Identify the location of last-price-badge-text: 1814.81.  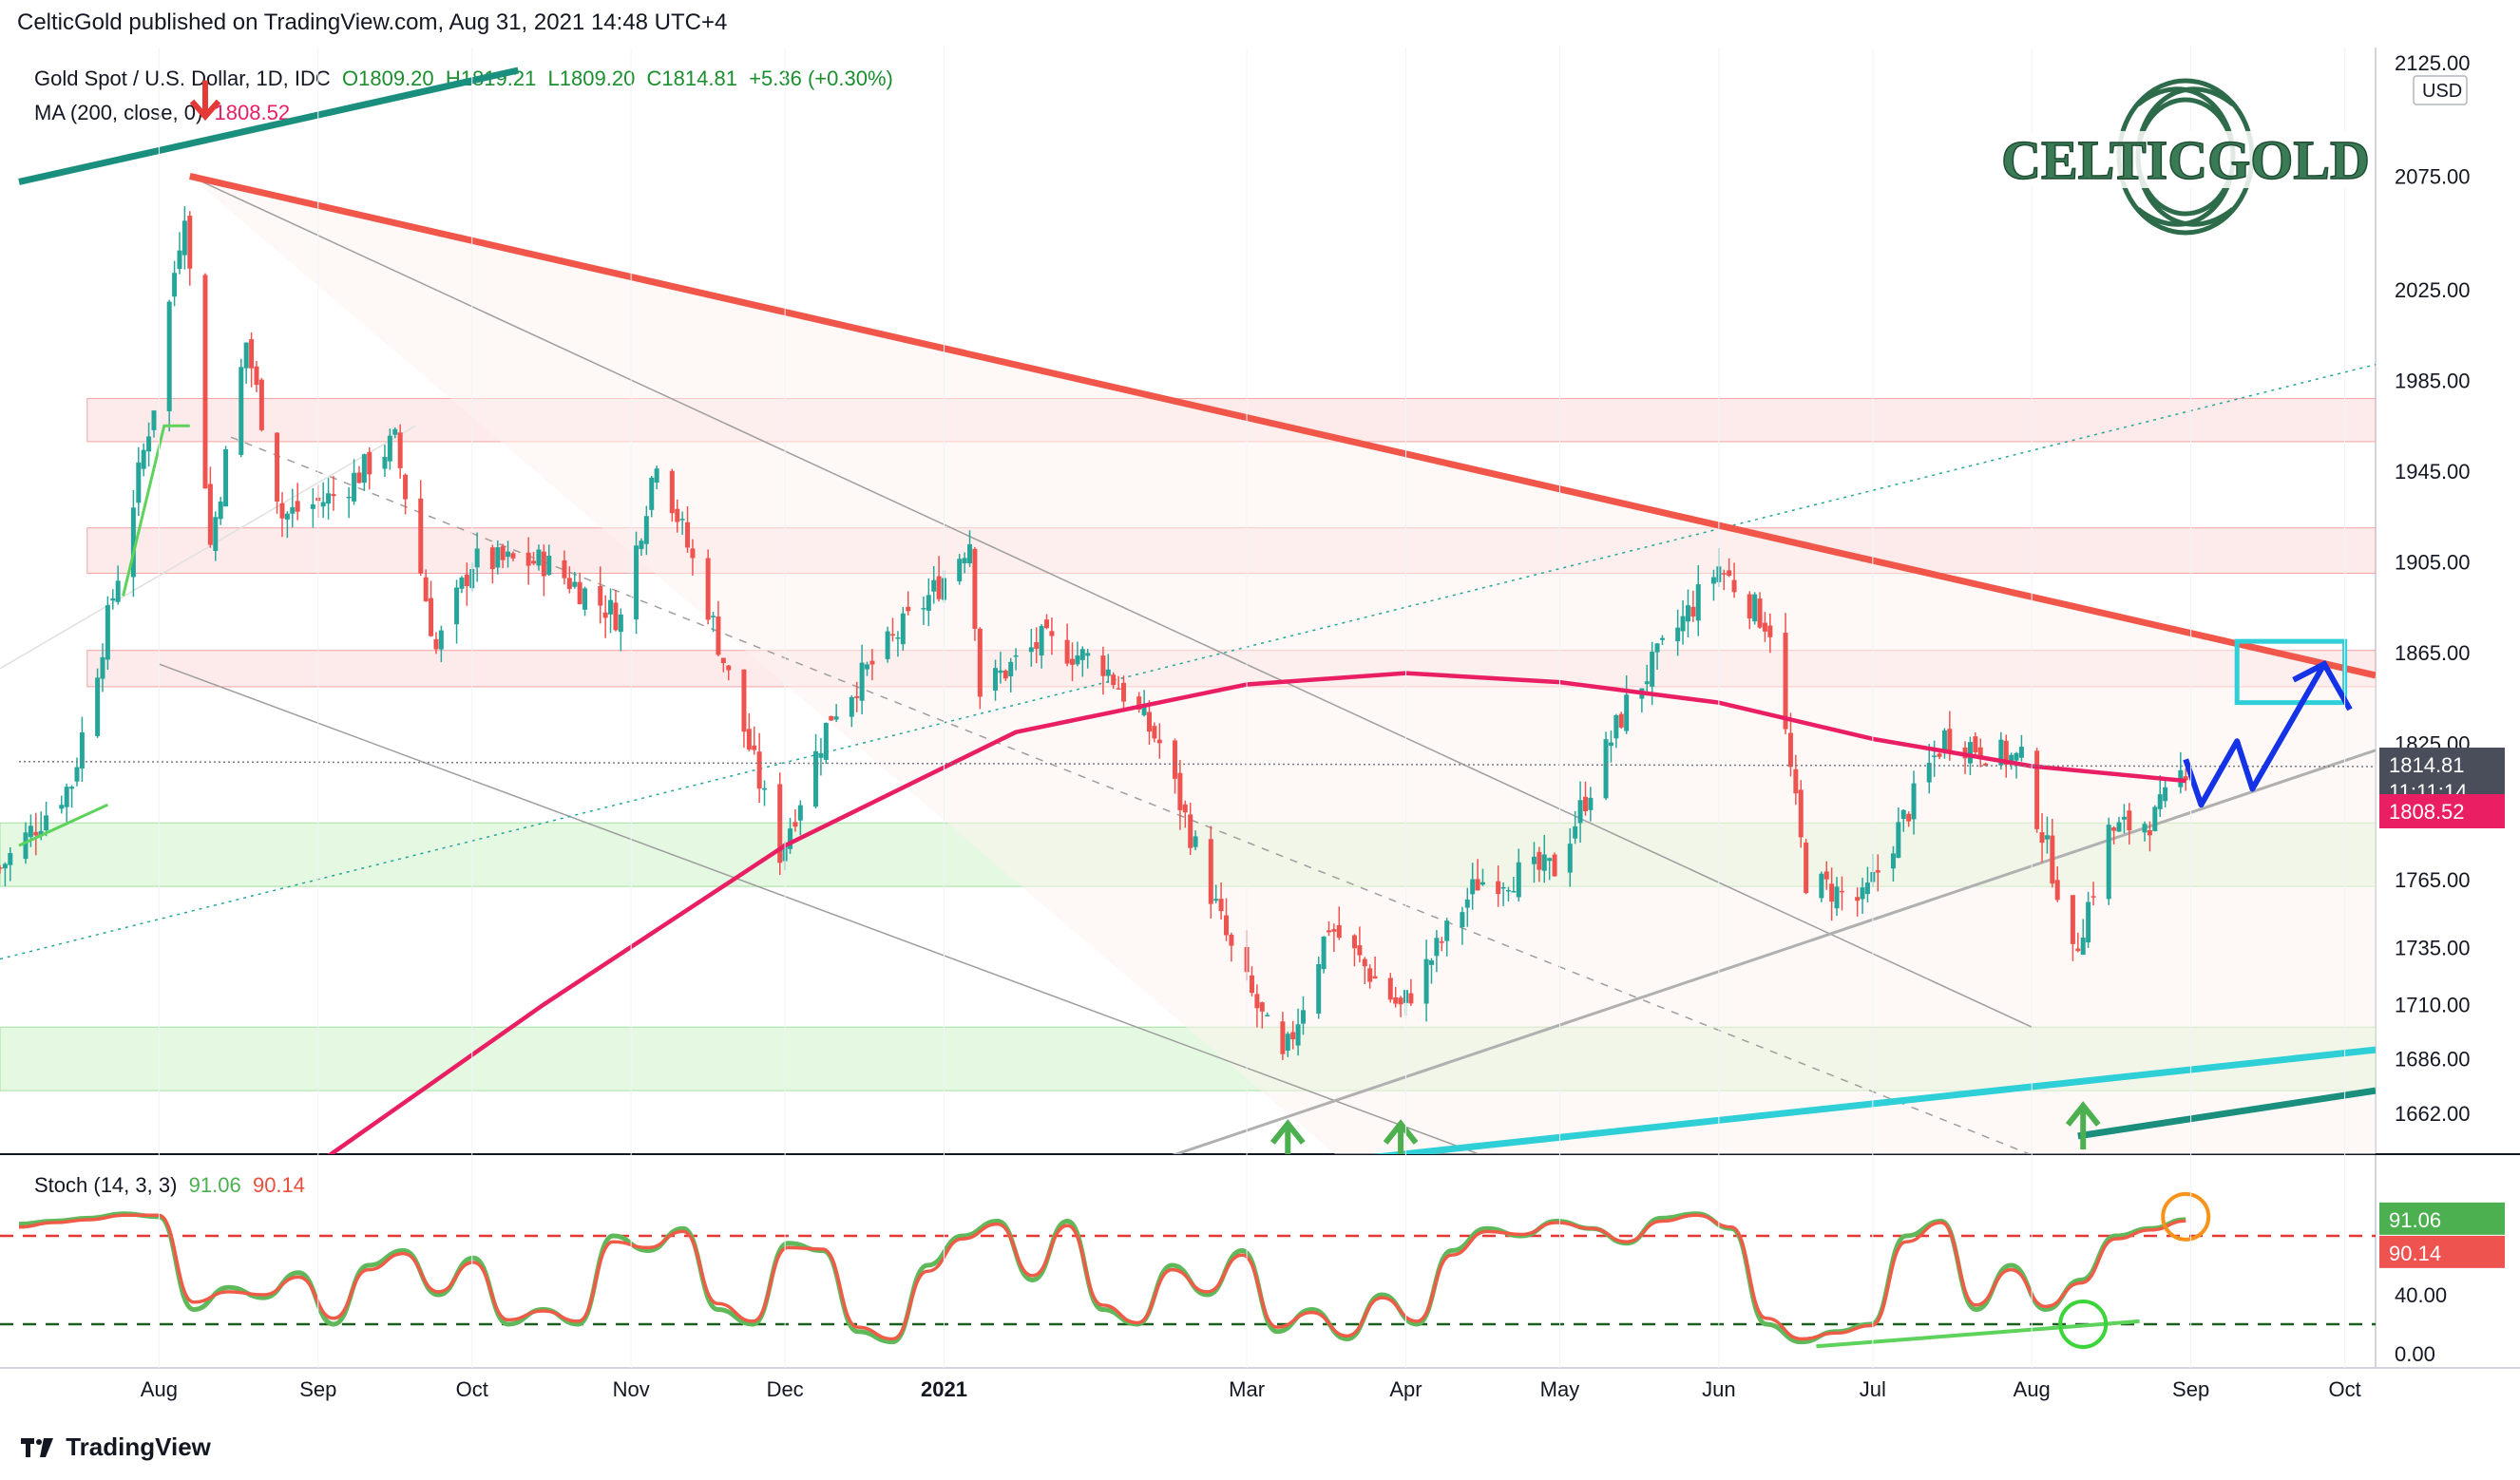
(2427, 765).